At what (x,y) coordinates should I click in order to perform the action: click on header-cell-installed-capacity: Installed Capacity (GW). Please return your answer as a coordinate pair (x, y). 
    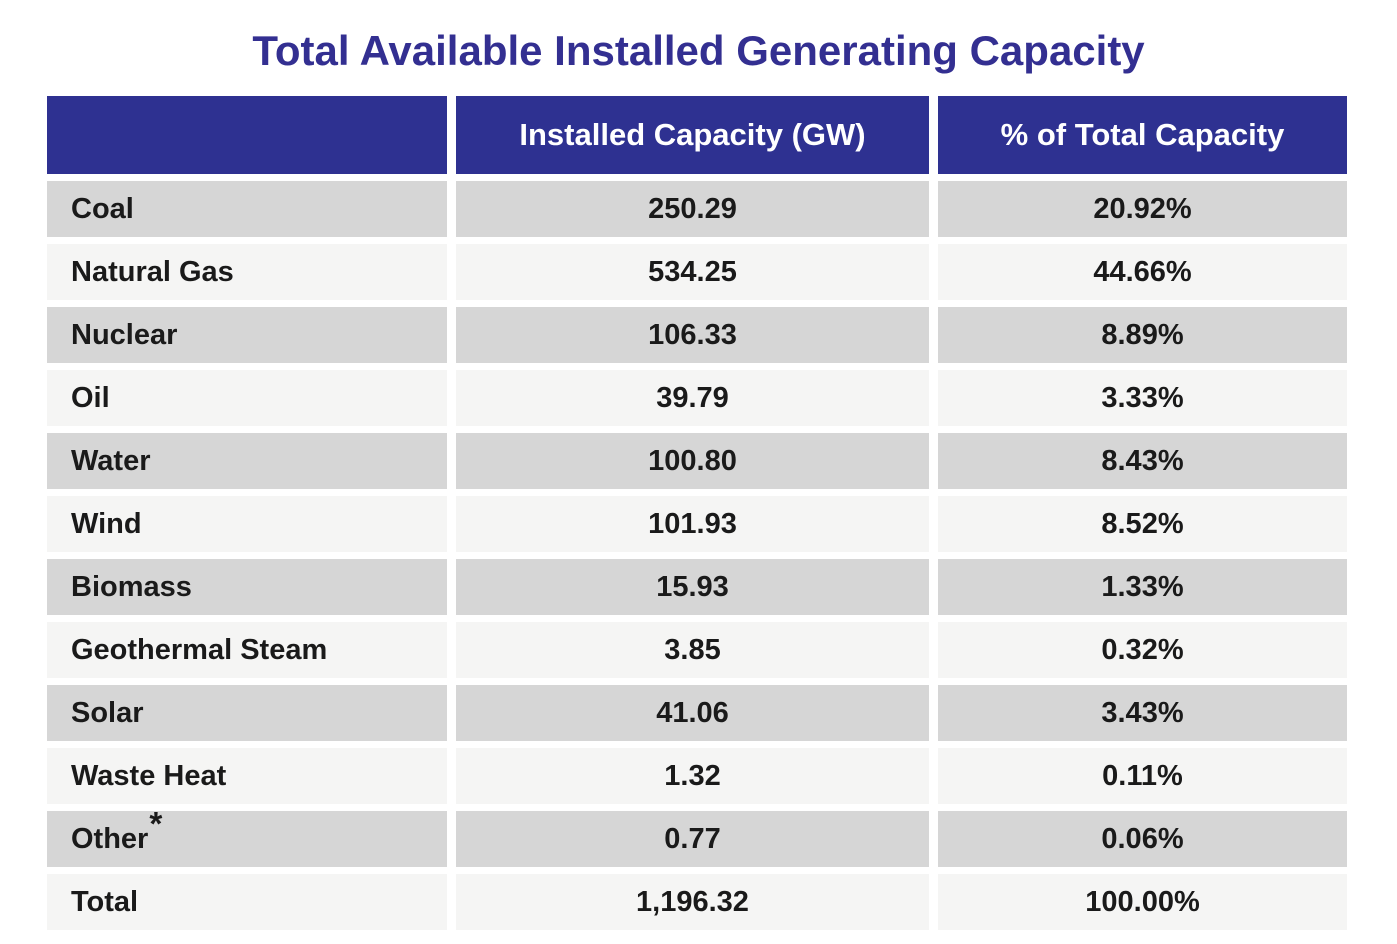
    Looking at the image, I should click on (692, 135).